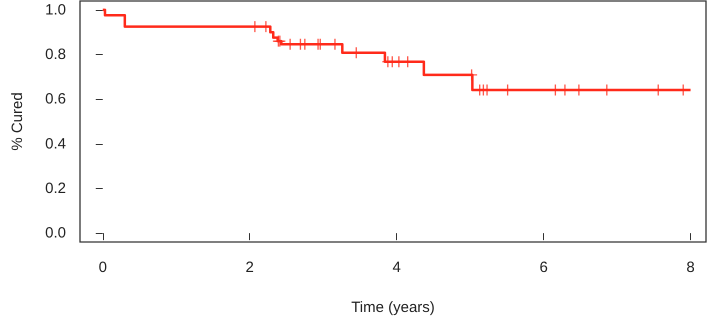  What do you see at coordinates (55, 233) in the screenshot?
I see `y-tick-label: 0.0` at bounding box center [55, 233].